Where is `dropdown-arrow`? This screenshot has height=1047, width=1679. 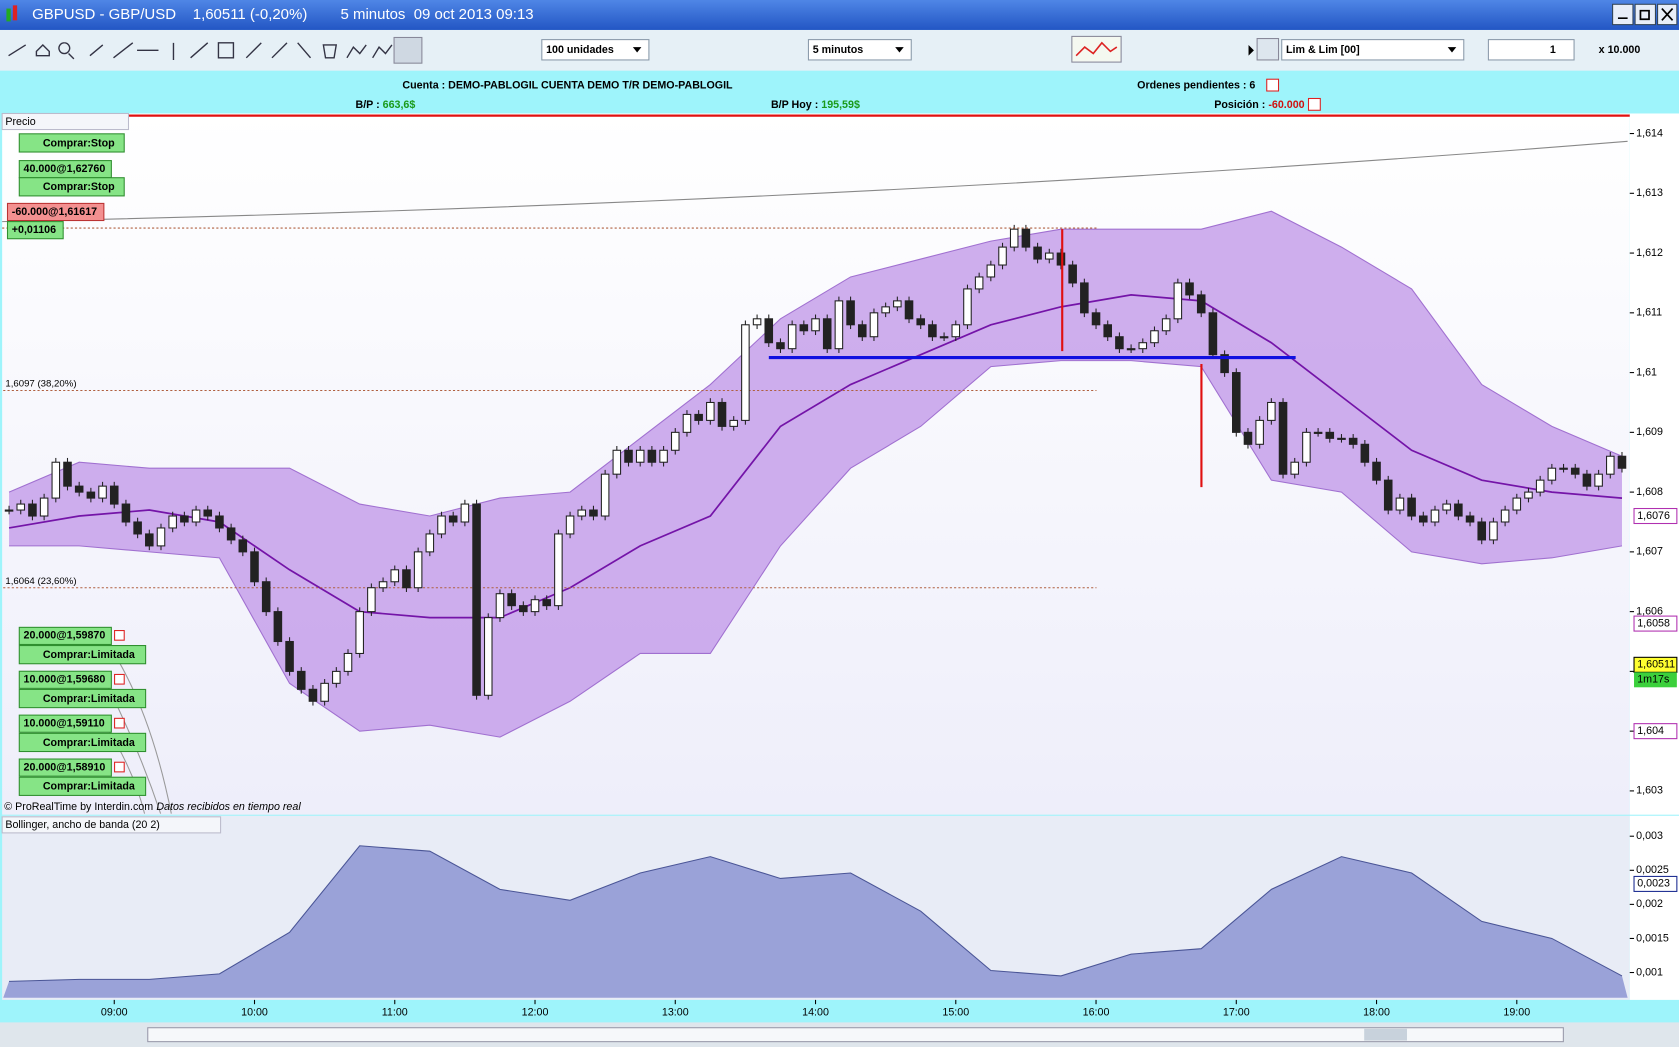
dropdown-arrow is located at coordinates (637, 50).